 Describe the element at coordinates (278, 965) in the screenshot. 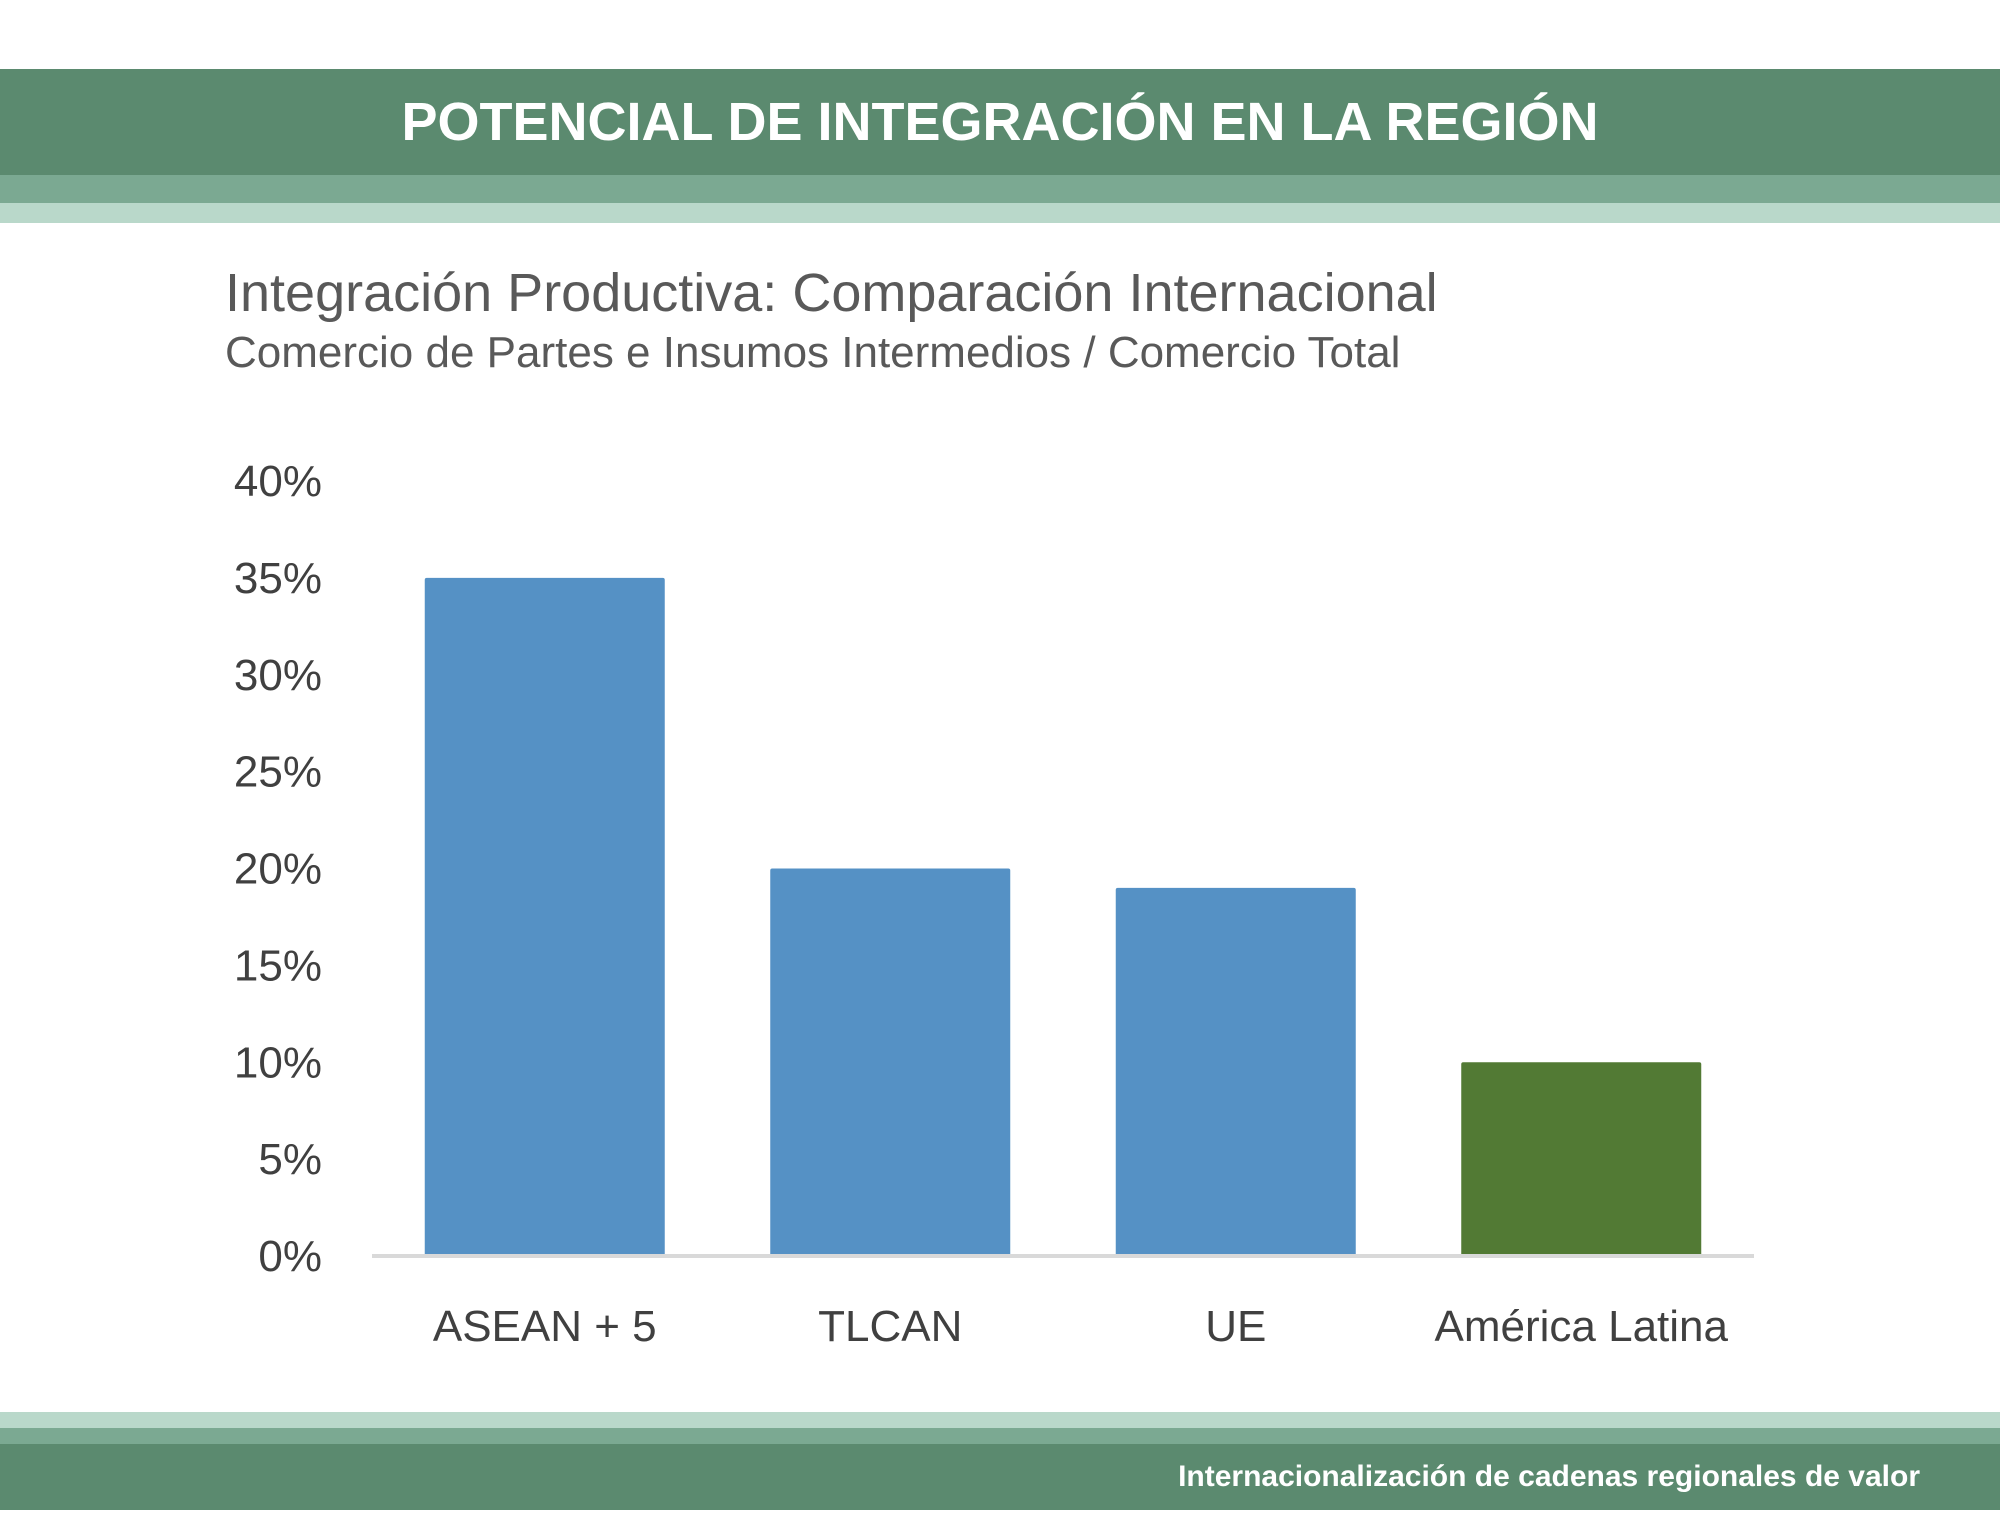

I see `y-tick-label: 15%` at that location.